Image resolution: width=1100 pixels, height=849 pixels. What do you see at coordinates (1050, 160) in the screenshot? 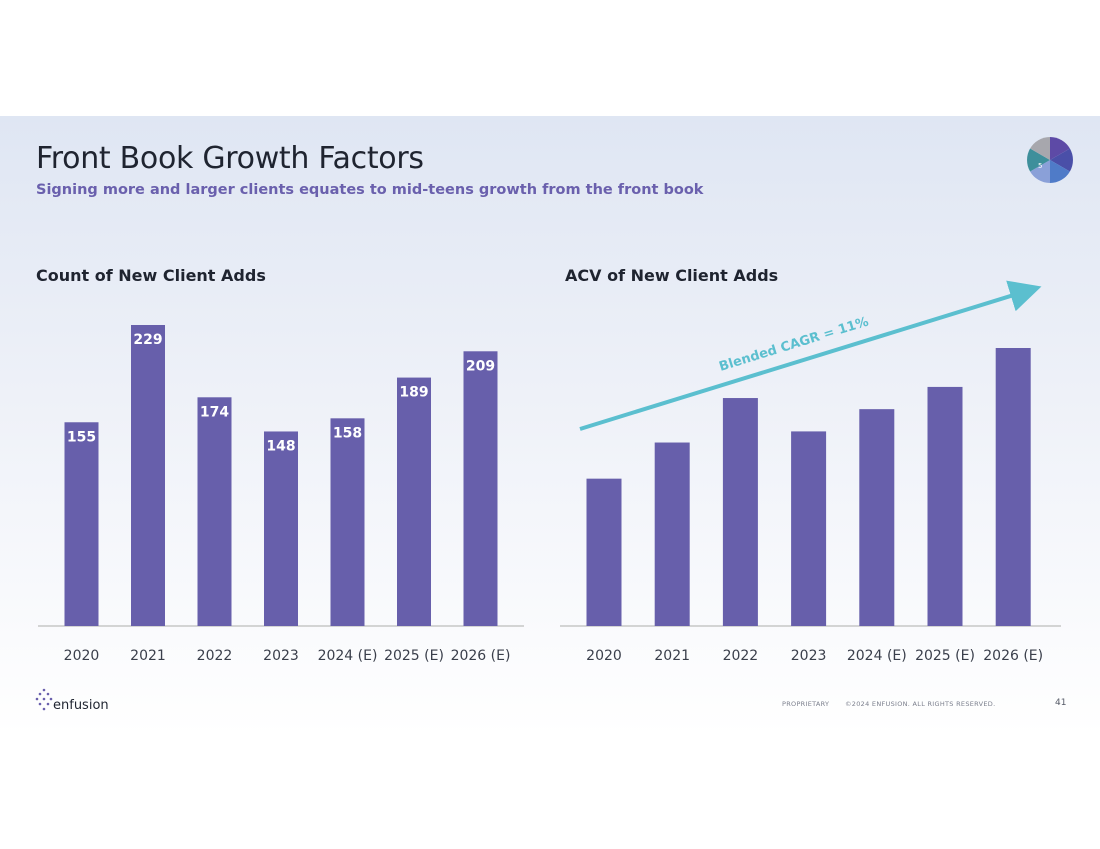
I see `hexagon-badge-icon: 5` at bounding box center [1050, 160].